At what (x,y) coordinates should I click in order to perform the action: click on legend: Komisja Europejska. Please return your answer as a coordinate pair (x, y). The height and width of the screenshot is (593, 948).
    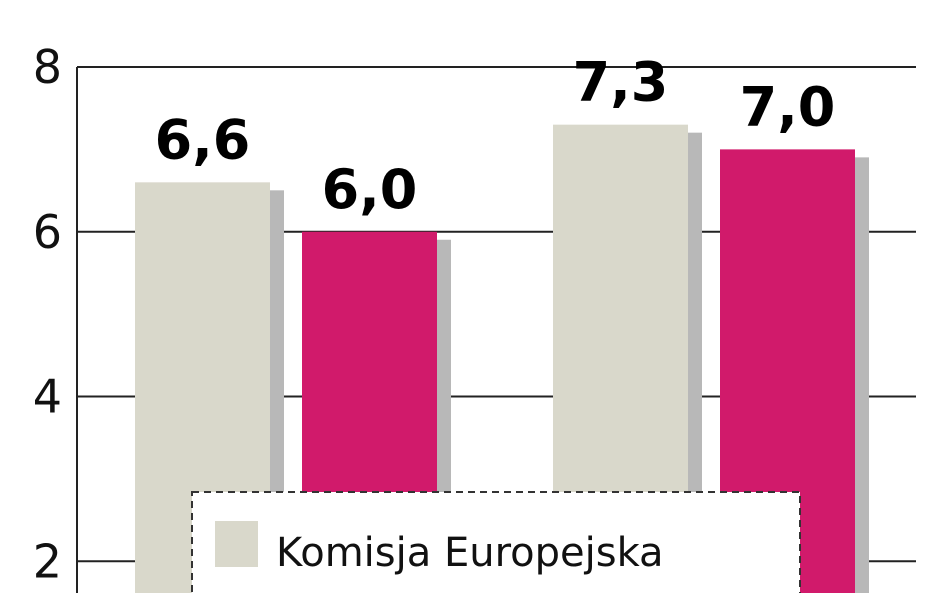
    Looking at the image, I should click on (496, 542).